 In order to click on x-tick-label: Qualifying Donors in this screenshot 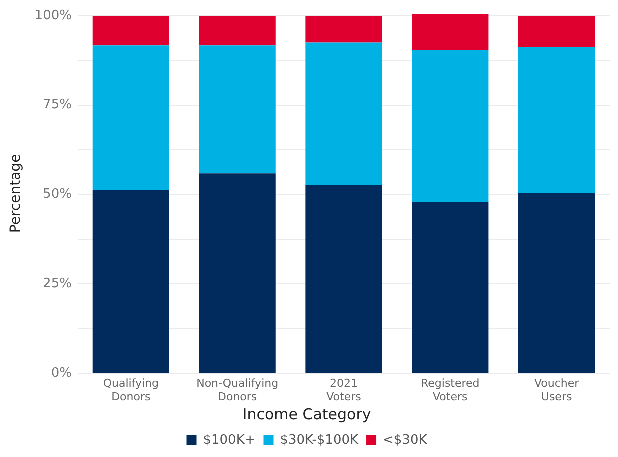, I will do `click(131, 390)`.